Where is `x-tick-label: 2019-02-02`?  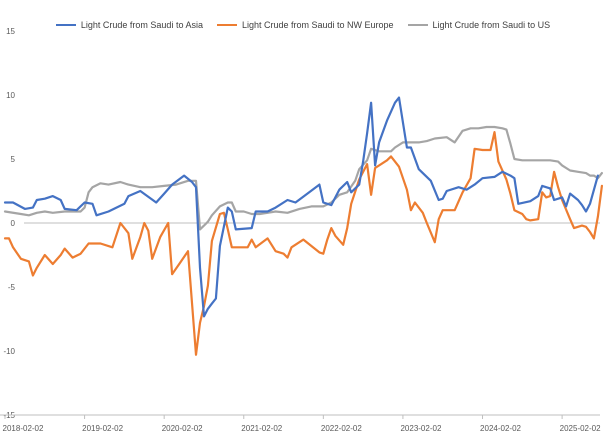 x-tick-label: 2019-02-02 is located at coordinates (102, 428).